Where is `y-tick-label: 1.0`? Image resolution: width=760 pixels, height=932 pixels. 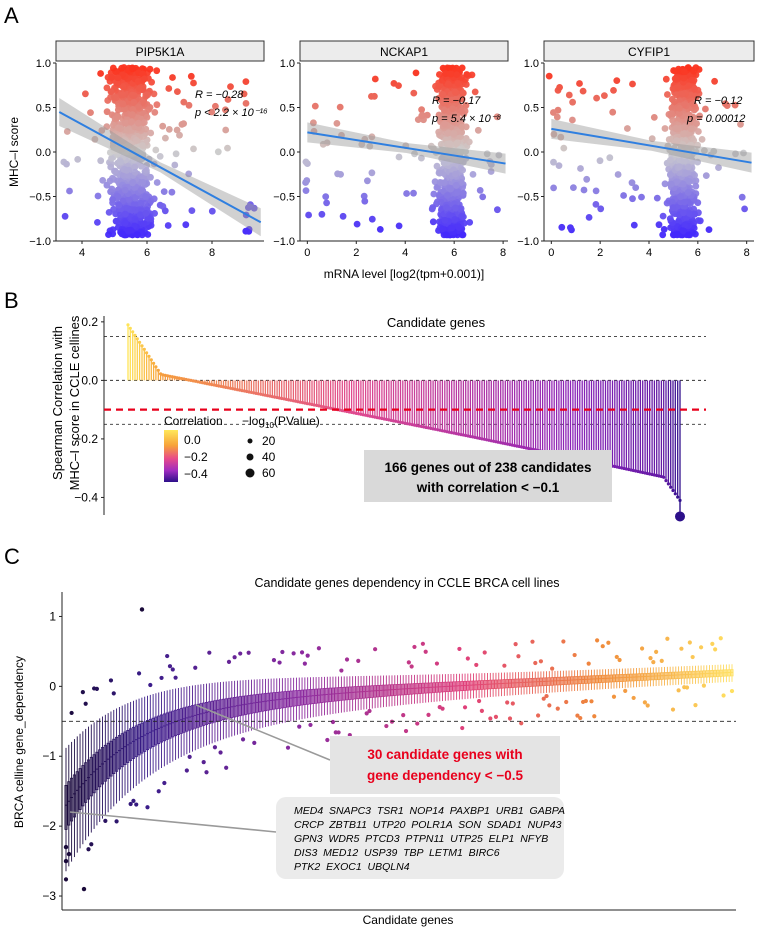
y-tick-label: 1.0 is located at coordinates (43, 64).